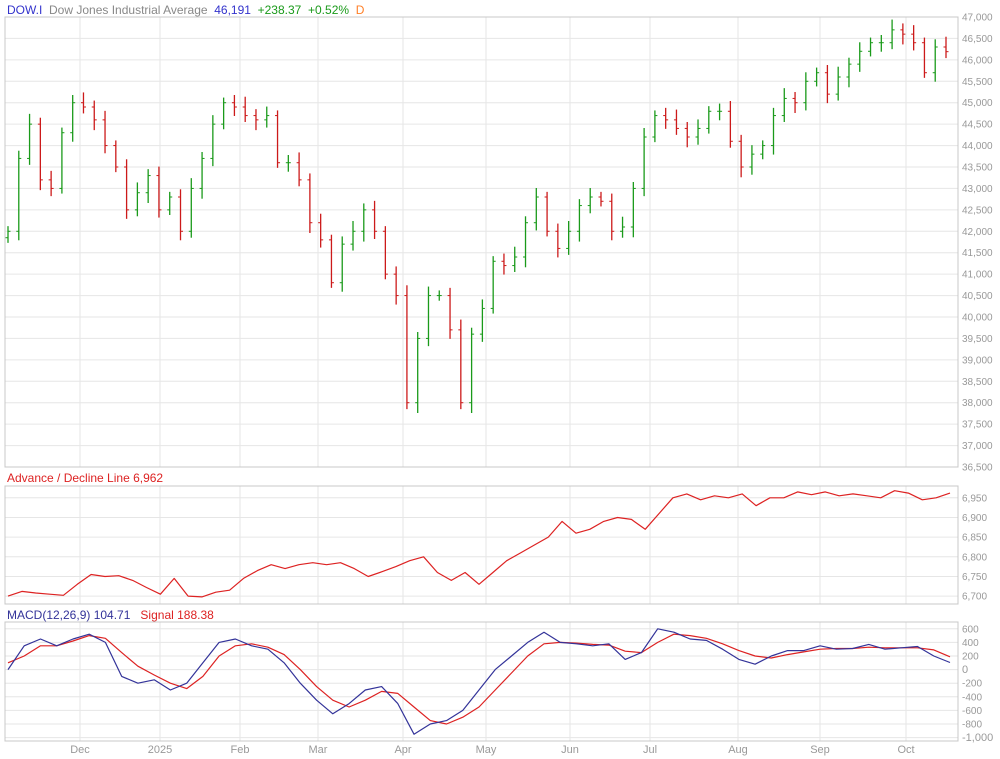  Describe the element at coordinates (974, 538) in the screenshot. I see `y-tick-label: 6,850` at that location.